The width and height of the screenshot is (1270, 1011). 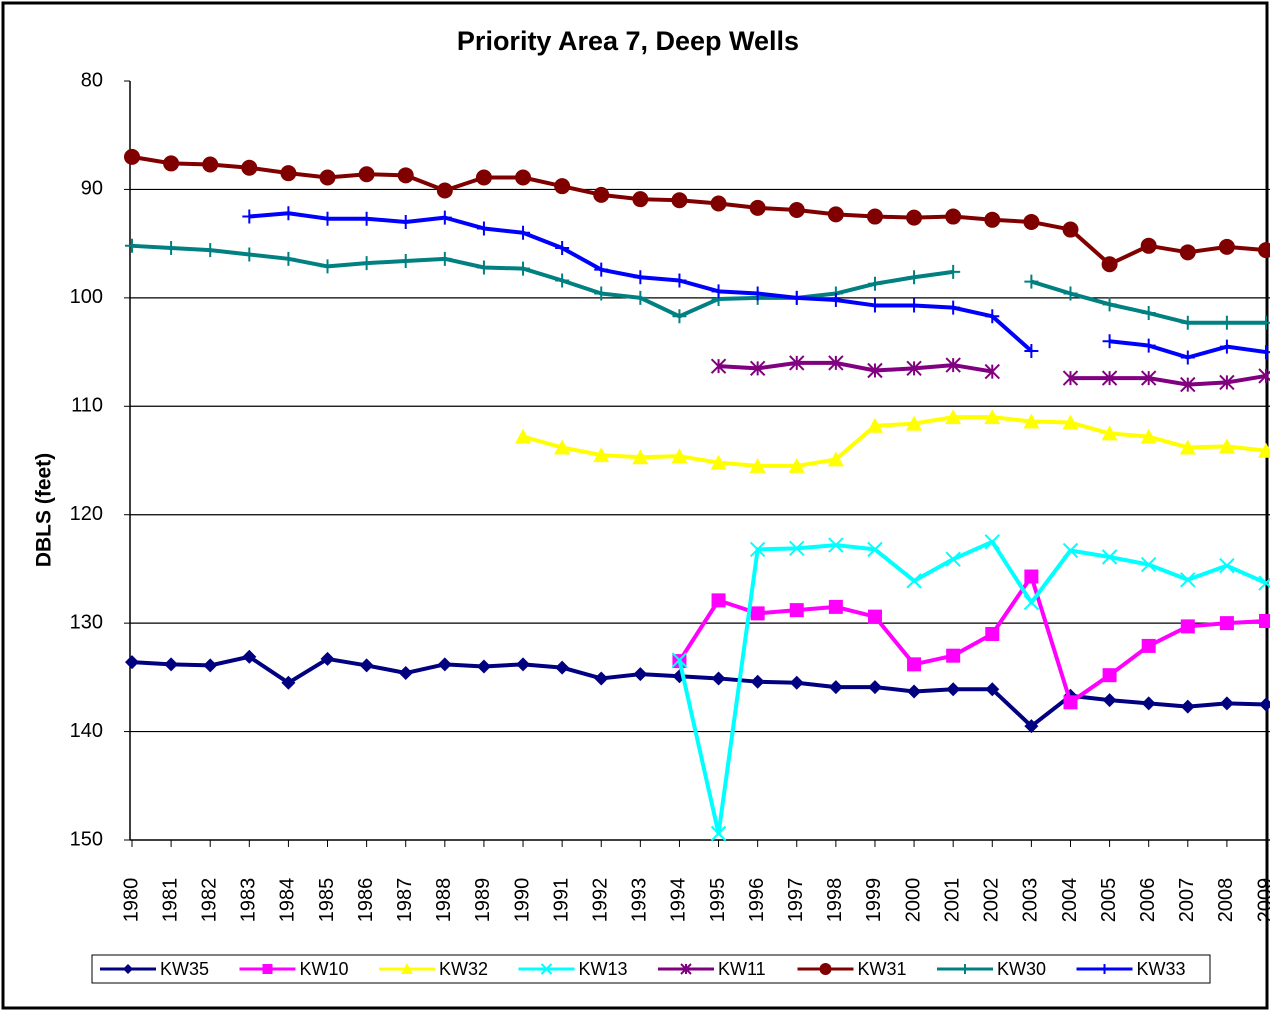 I want to click on x-tick-label: 1983, so click(x=249, y=900).